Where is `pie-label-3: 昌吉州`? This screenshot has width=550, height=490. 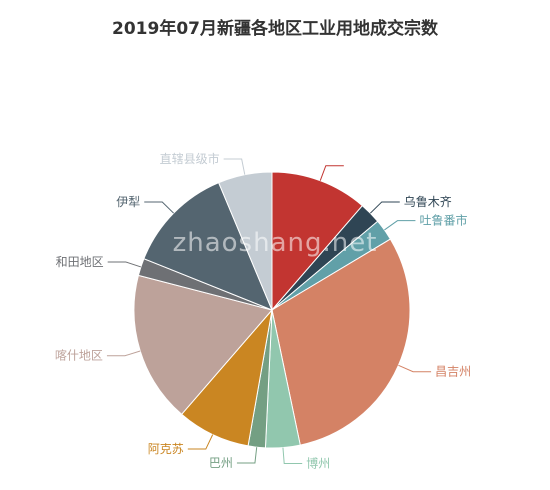
pie-label-3: 昌吉州 is located at coordinates (453, 372).